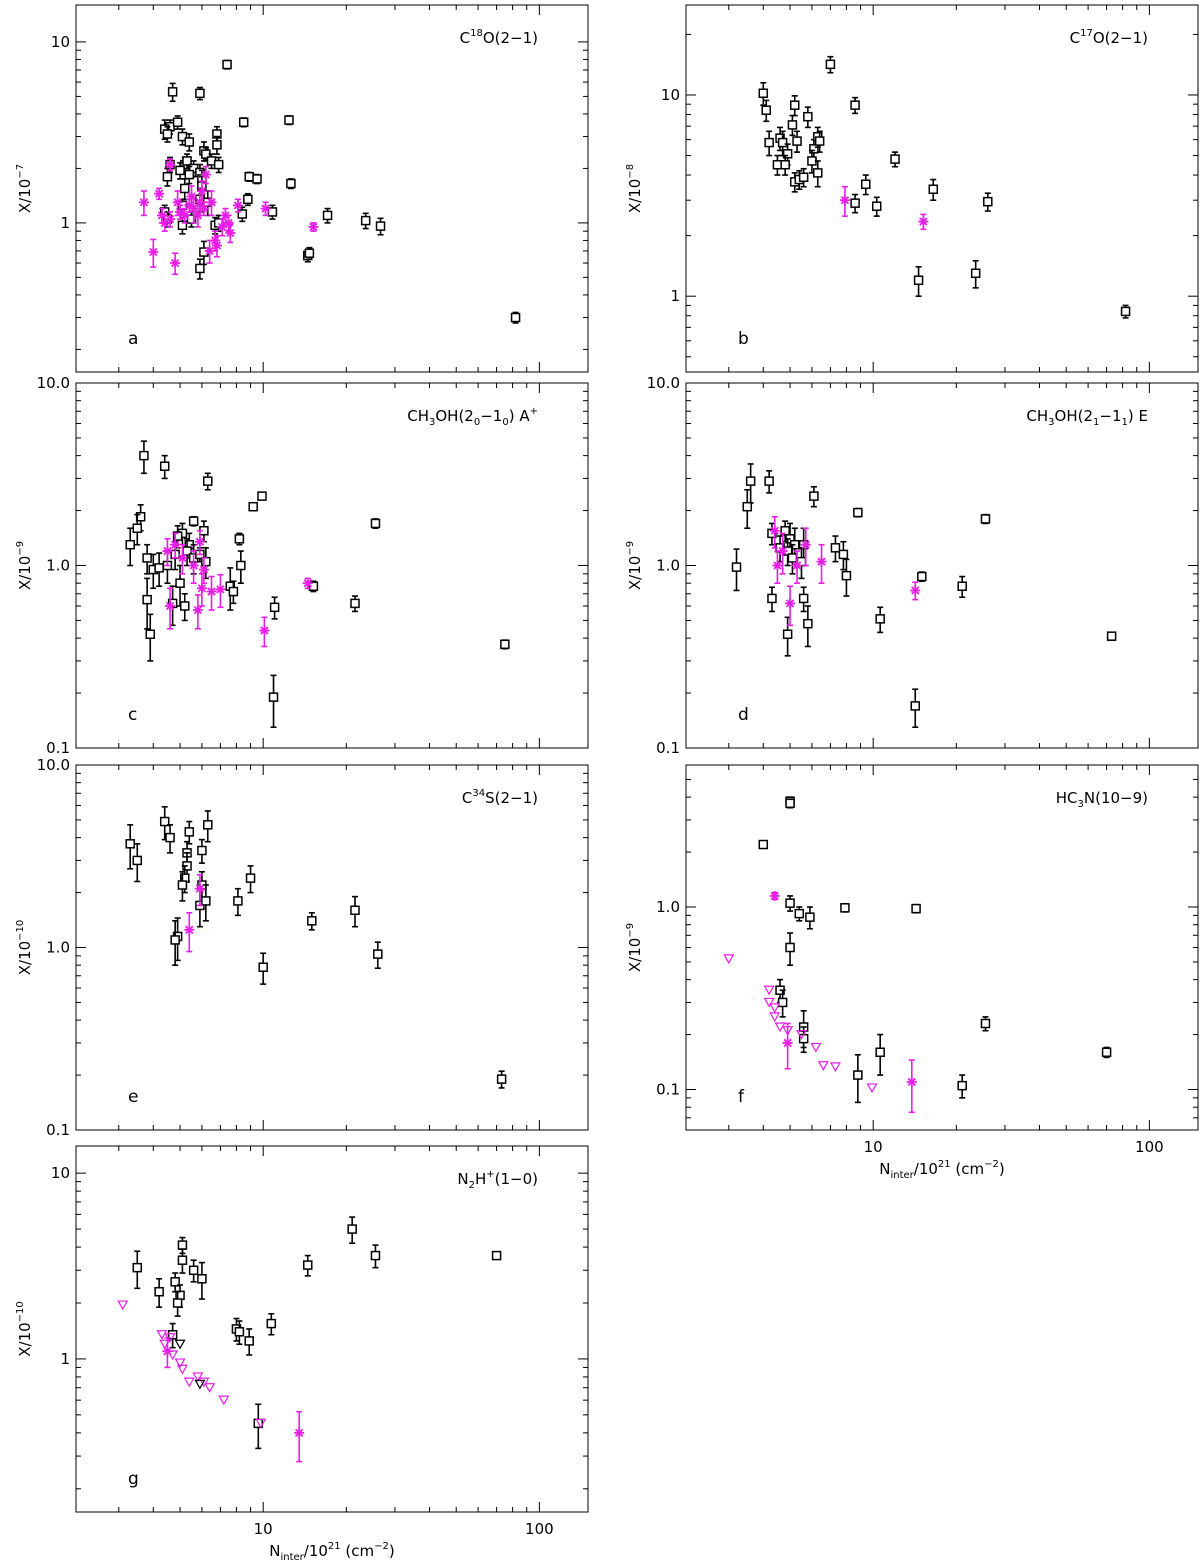 The image size is (1200, 1562). I want to click on panel-letter: e, so click(133, 1097).